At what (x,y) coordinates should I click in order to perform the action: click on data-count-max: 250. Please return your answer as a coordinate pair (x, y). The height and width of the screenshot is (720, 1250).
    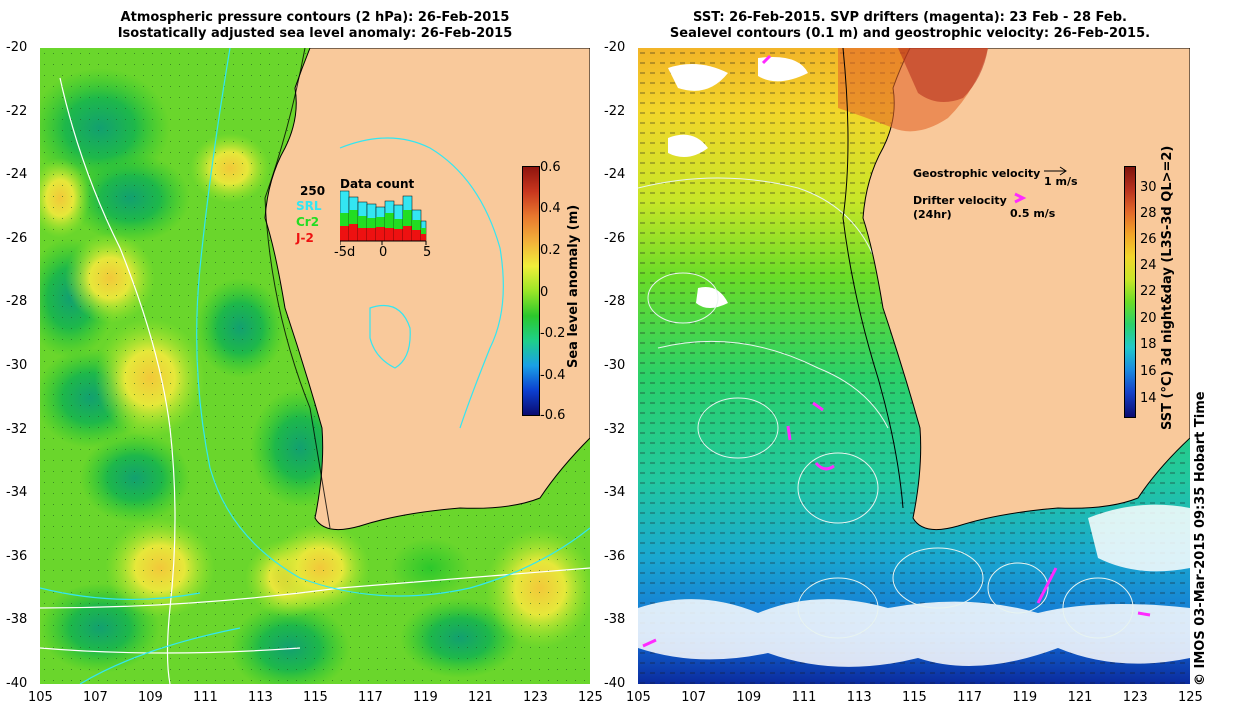
    Looking at the image, I should click on (313, 191).